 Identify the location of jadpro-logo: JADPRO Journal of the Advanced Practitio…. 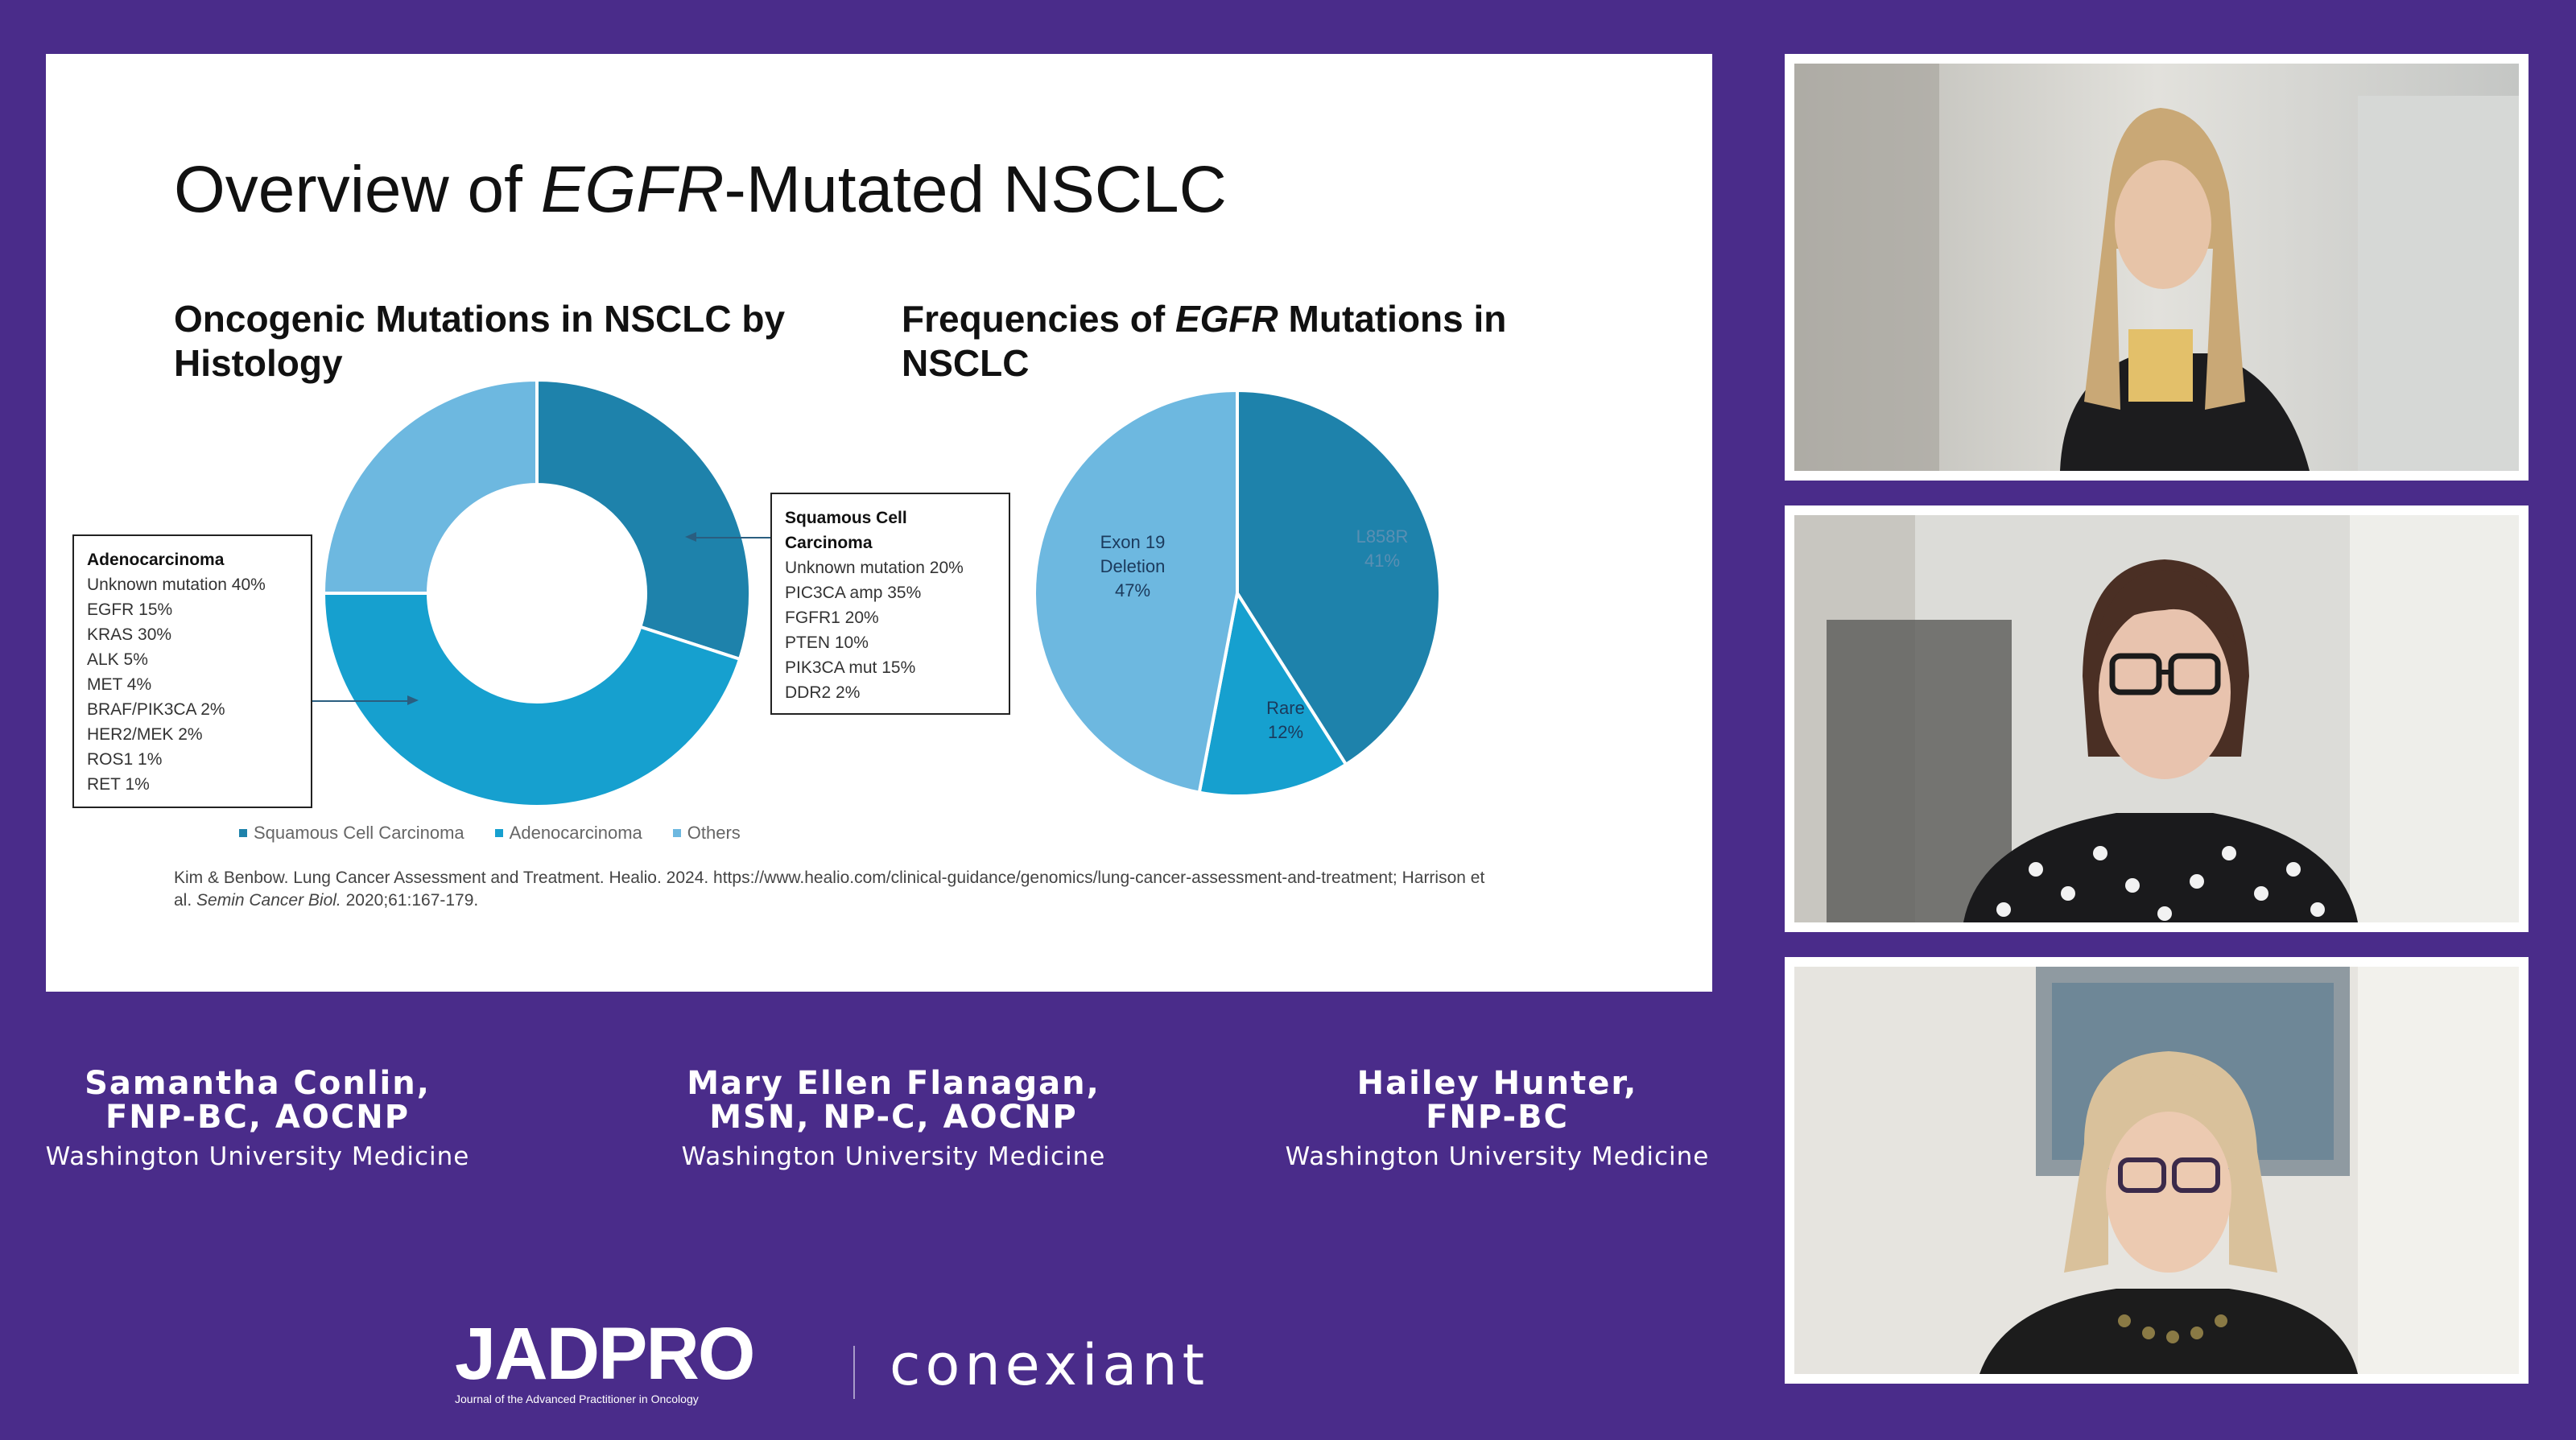
(605, 1359).